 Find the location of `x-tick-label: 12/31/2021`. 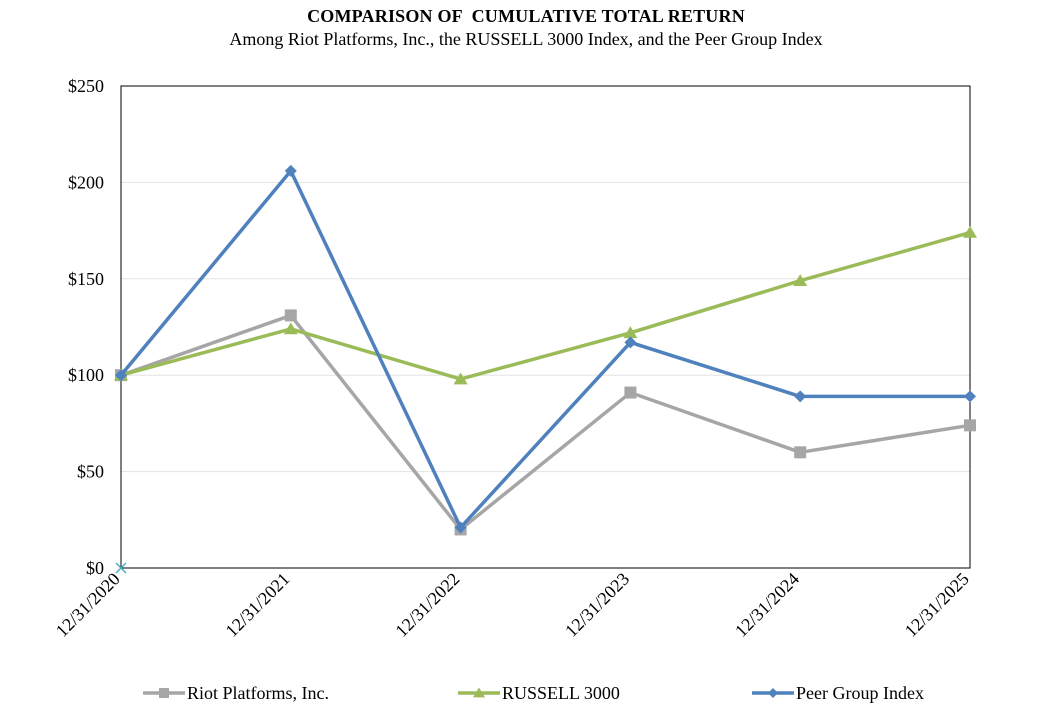

x-tick-label: 12/31/2021 is located at coordinates (257, 605).